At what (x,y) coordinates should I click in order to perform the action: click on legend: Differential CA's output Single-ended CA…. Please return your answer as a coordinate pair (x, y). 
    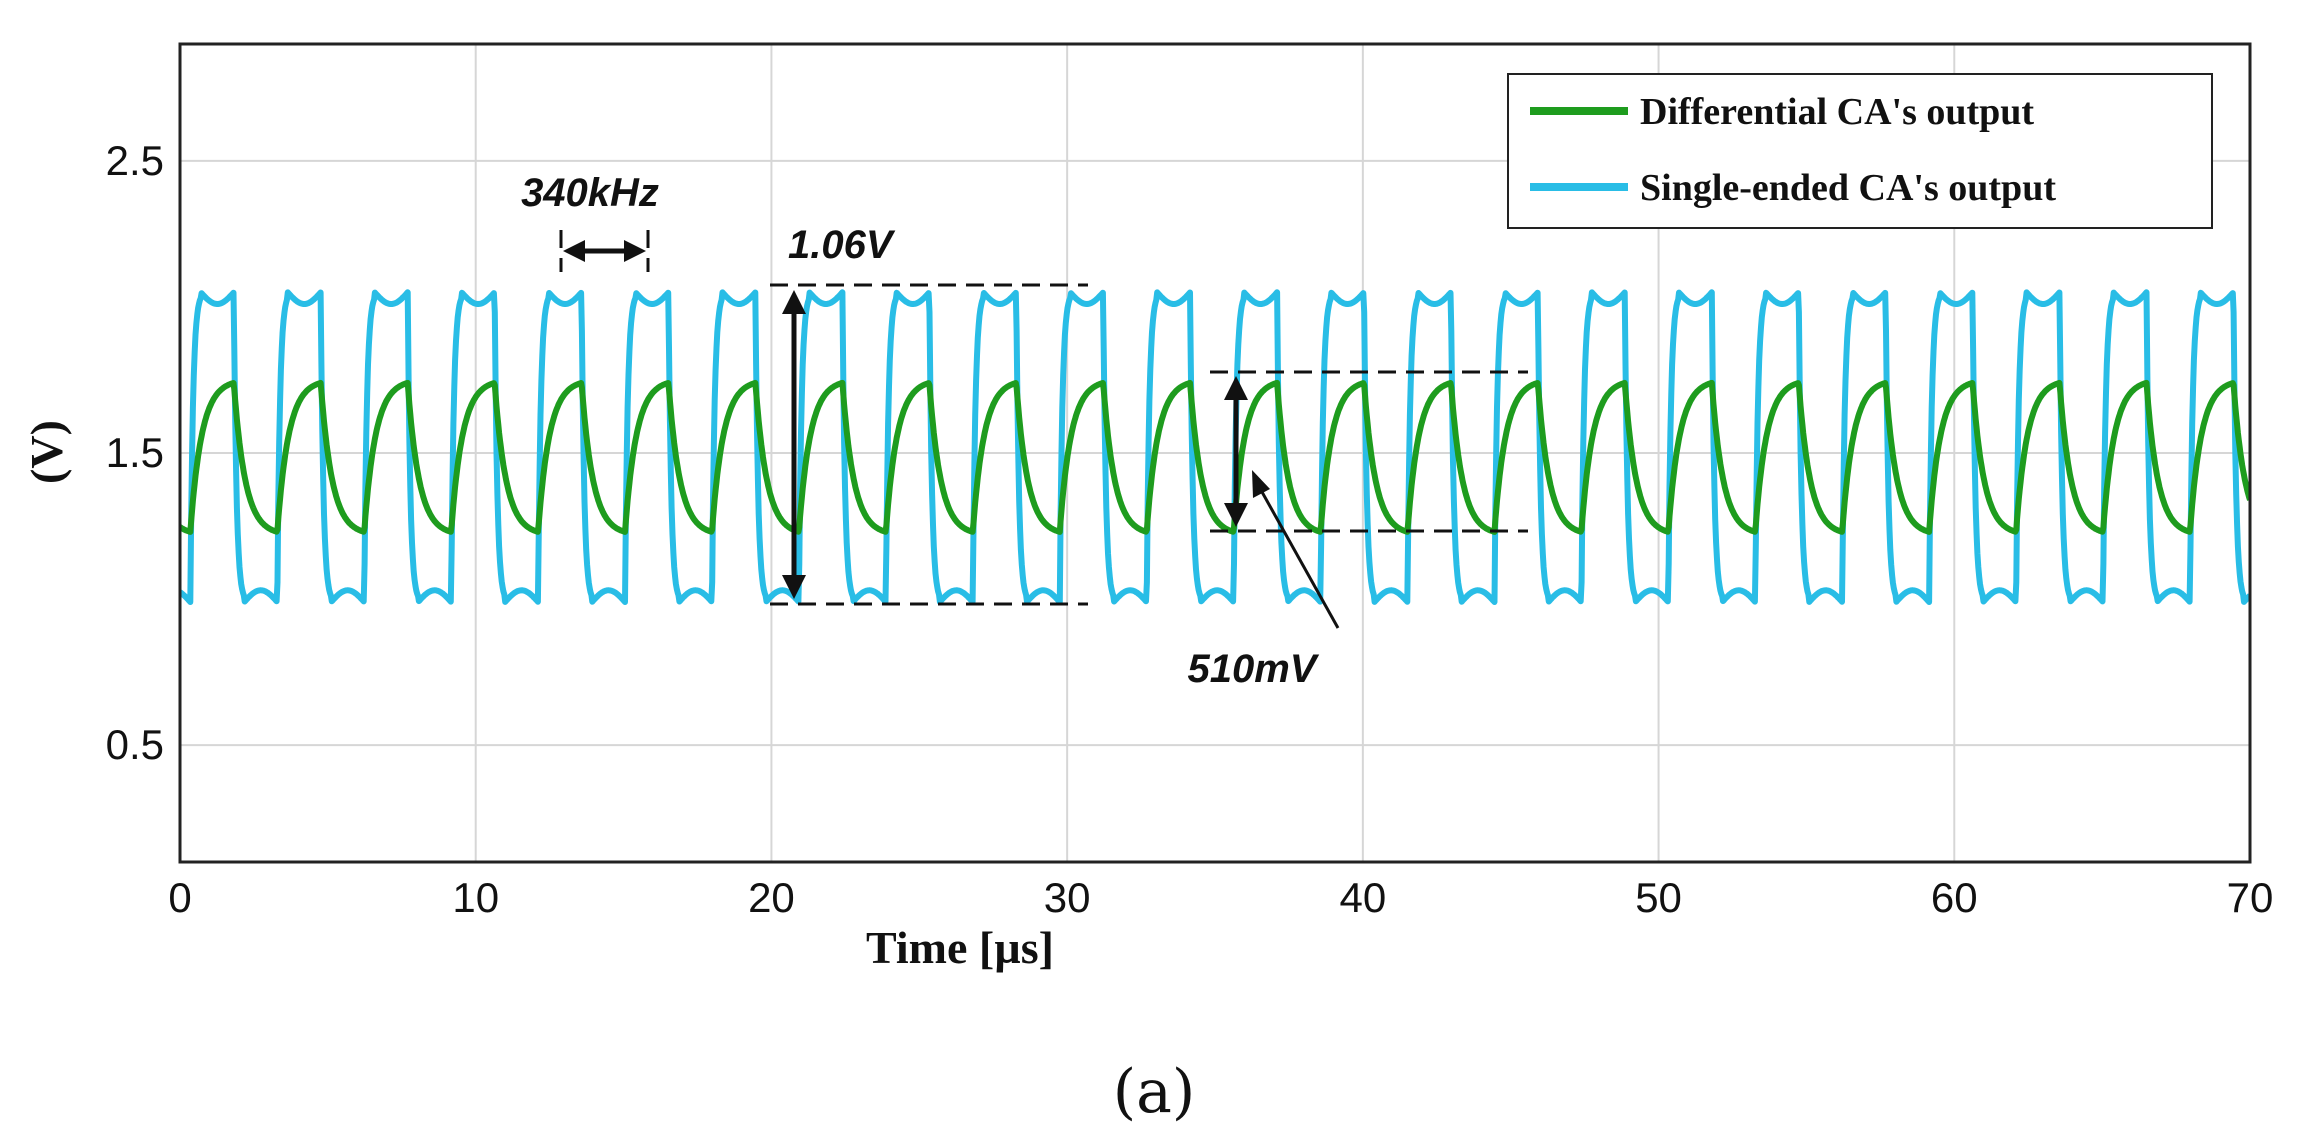
    Looking at the image, I should click on (1860, 151).